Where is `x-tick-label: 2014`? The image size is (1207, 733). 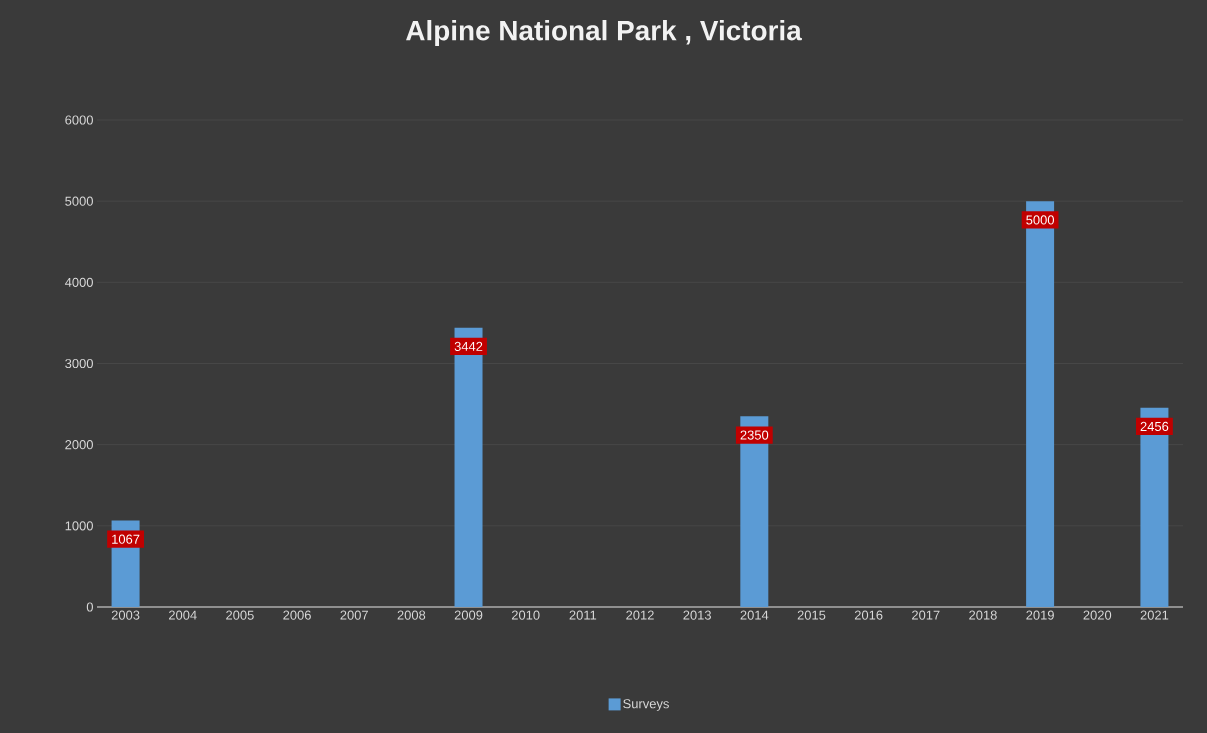 x-tick-label: 2014 is located at coordinates (754, 615).